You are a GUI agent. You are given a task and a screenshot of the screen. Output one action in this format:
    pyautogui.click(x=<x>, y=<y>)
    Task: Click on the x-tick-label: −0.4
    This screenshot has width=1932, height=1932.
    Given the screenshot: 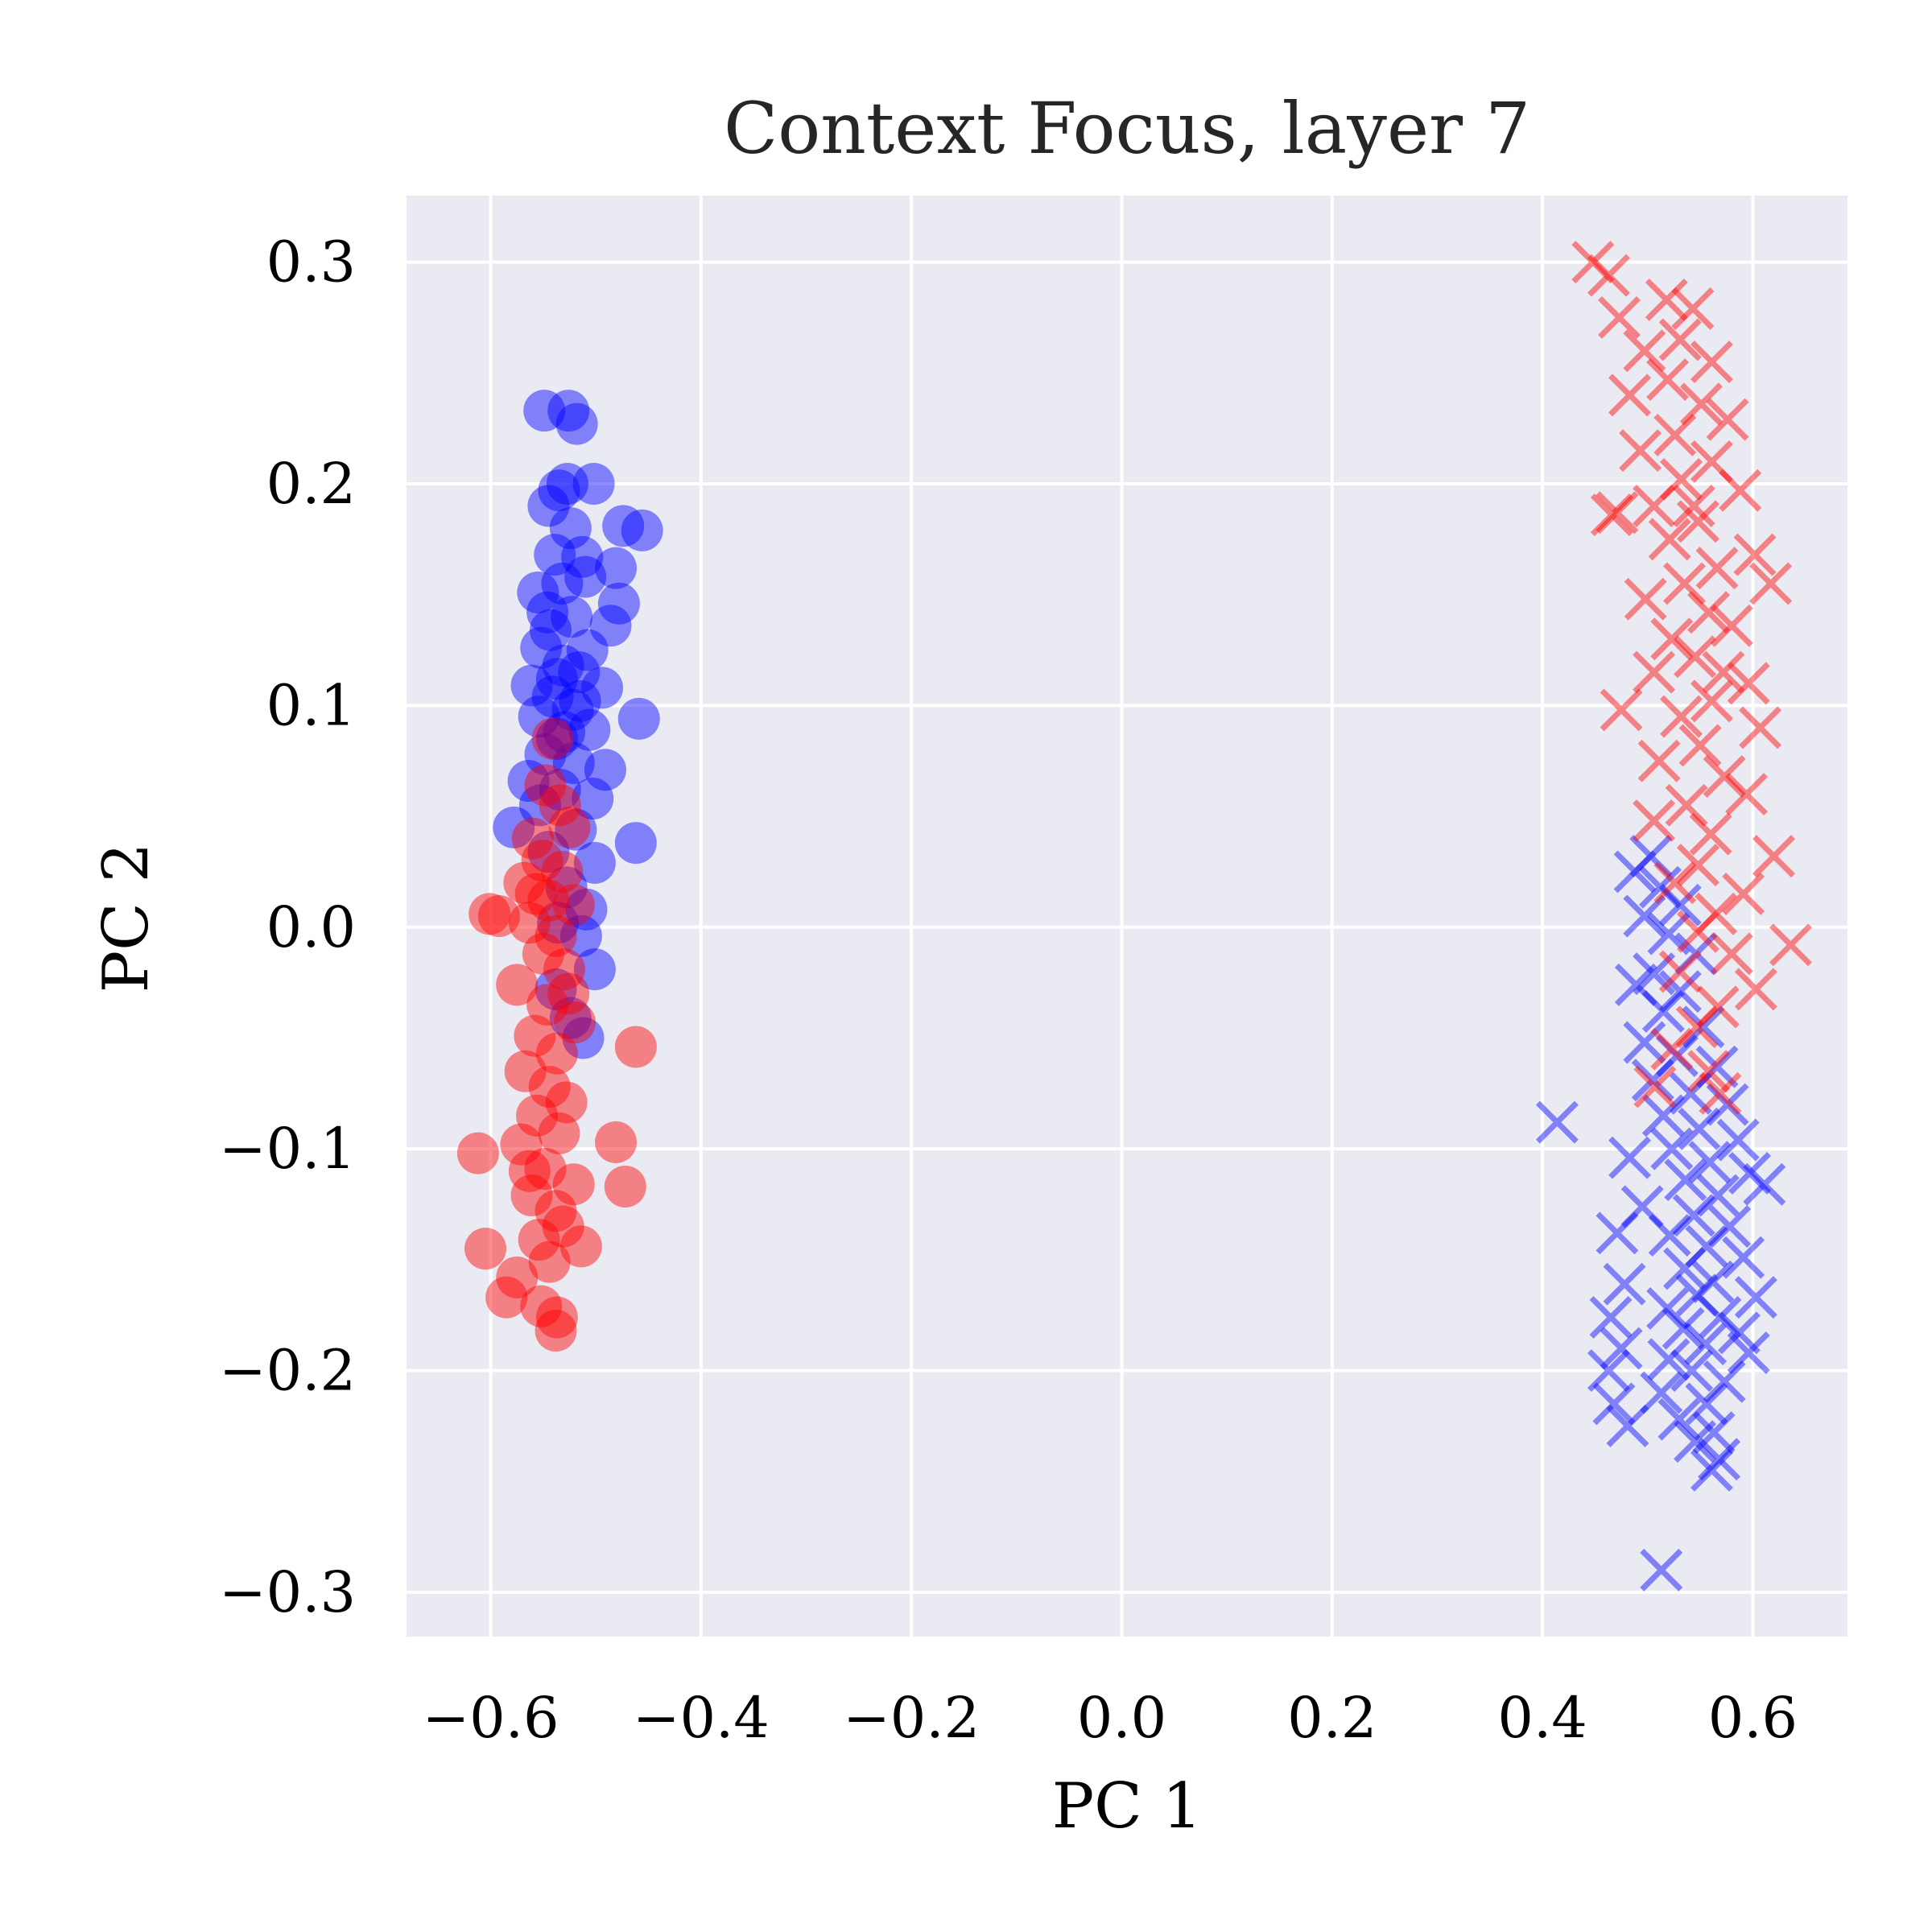 What is the action you would take?
    pyautogui.click(x=701, y=1718)
    